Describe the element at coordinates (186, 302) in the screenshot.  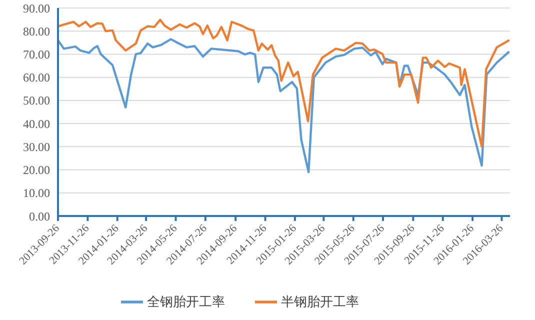
I see `legend-label: 全钢胎开工率` at that location.